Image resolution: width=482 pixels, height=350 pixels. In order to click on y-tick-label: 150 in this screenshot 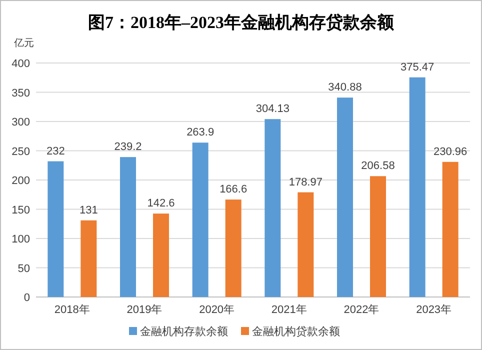, I will do `click(21, 210)`.